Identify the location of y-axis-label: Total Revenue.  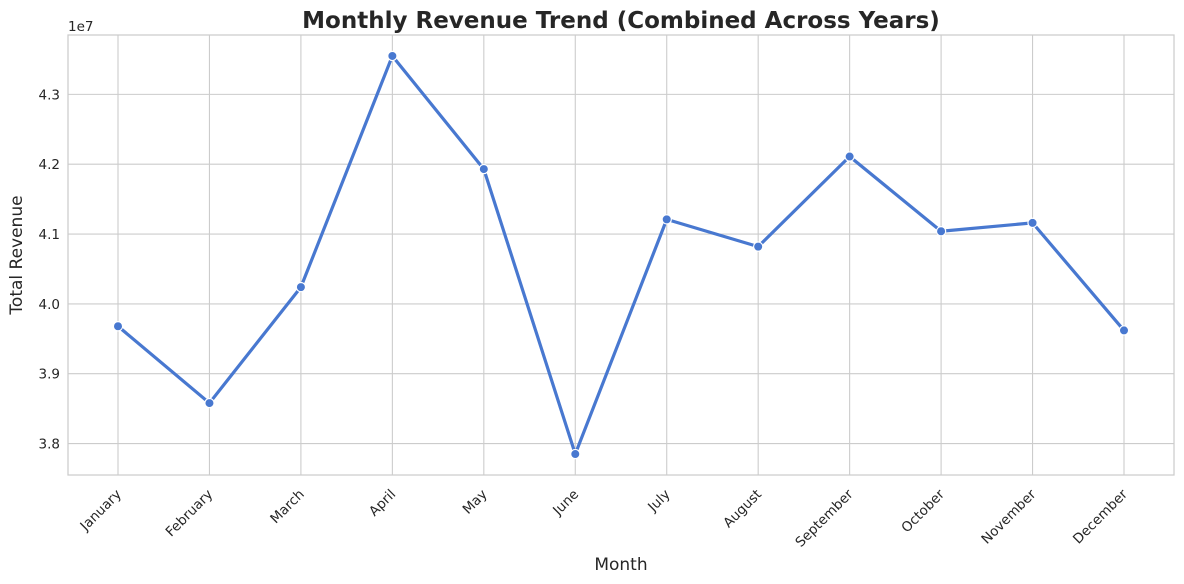
(17, 255).